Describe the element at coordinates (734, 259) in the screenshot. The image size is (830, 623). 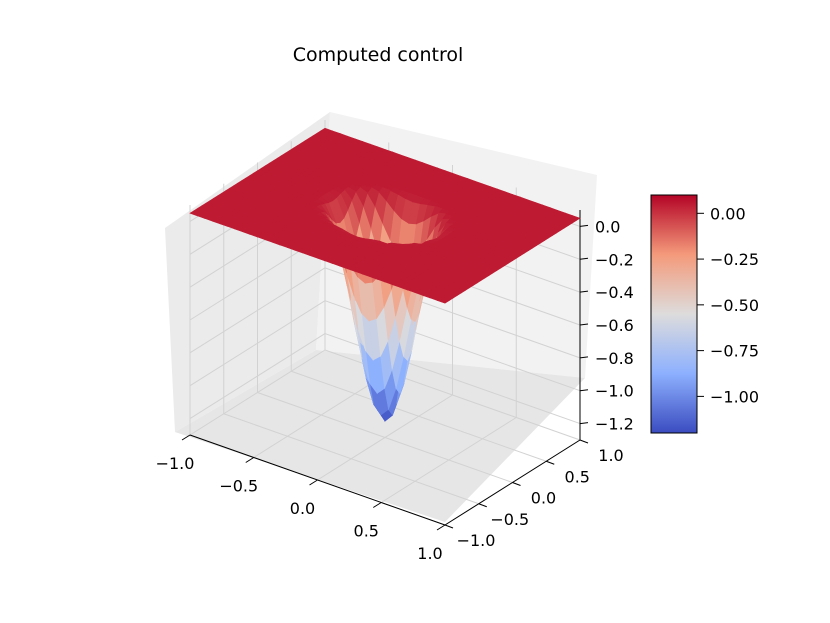
I see `colorbar-tick-label: −0.25` at that location.